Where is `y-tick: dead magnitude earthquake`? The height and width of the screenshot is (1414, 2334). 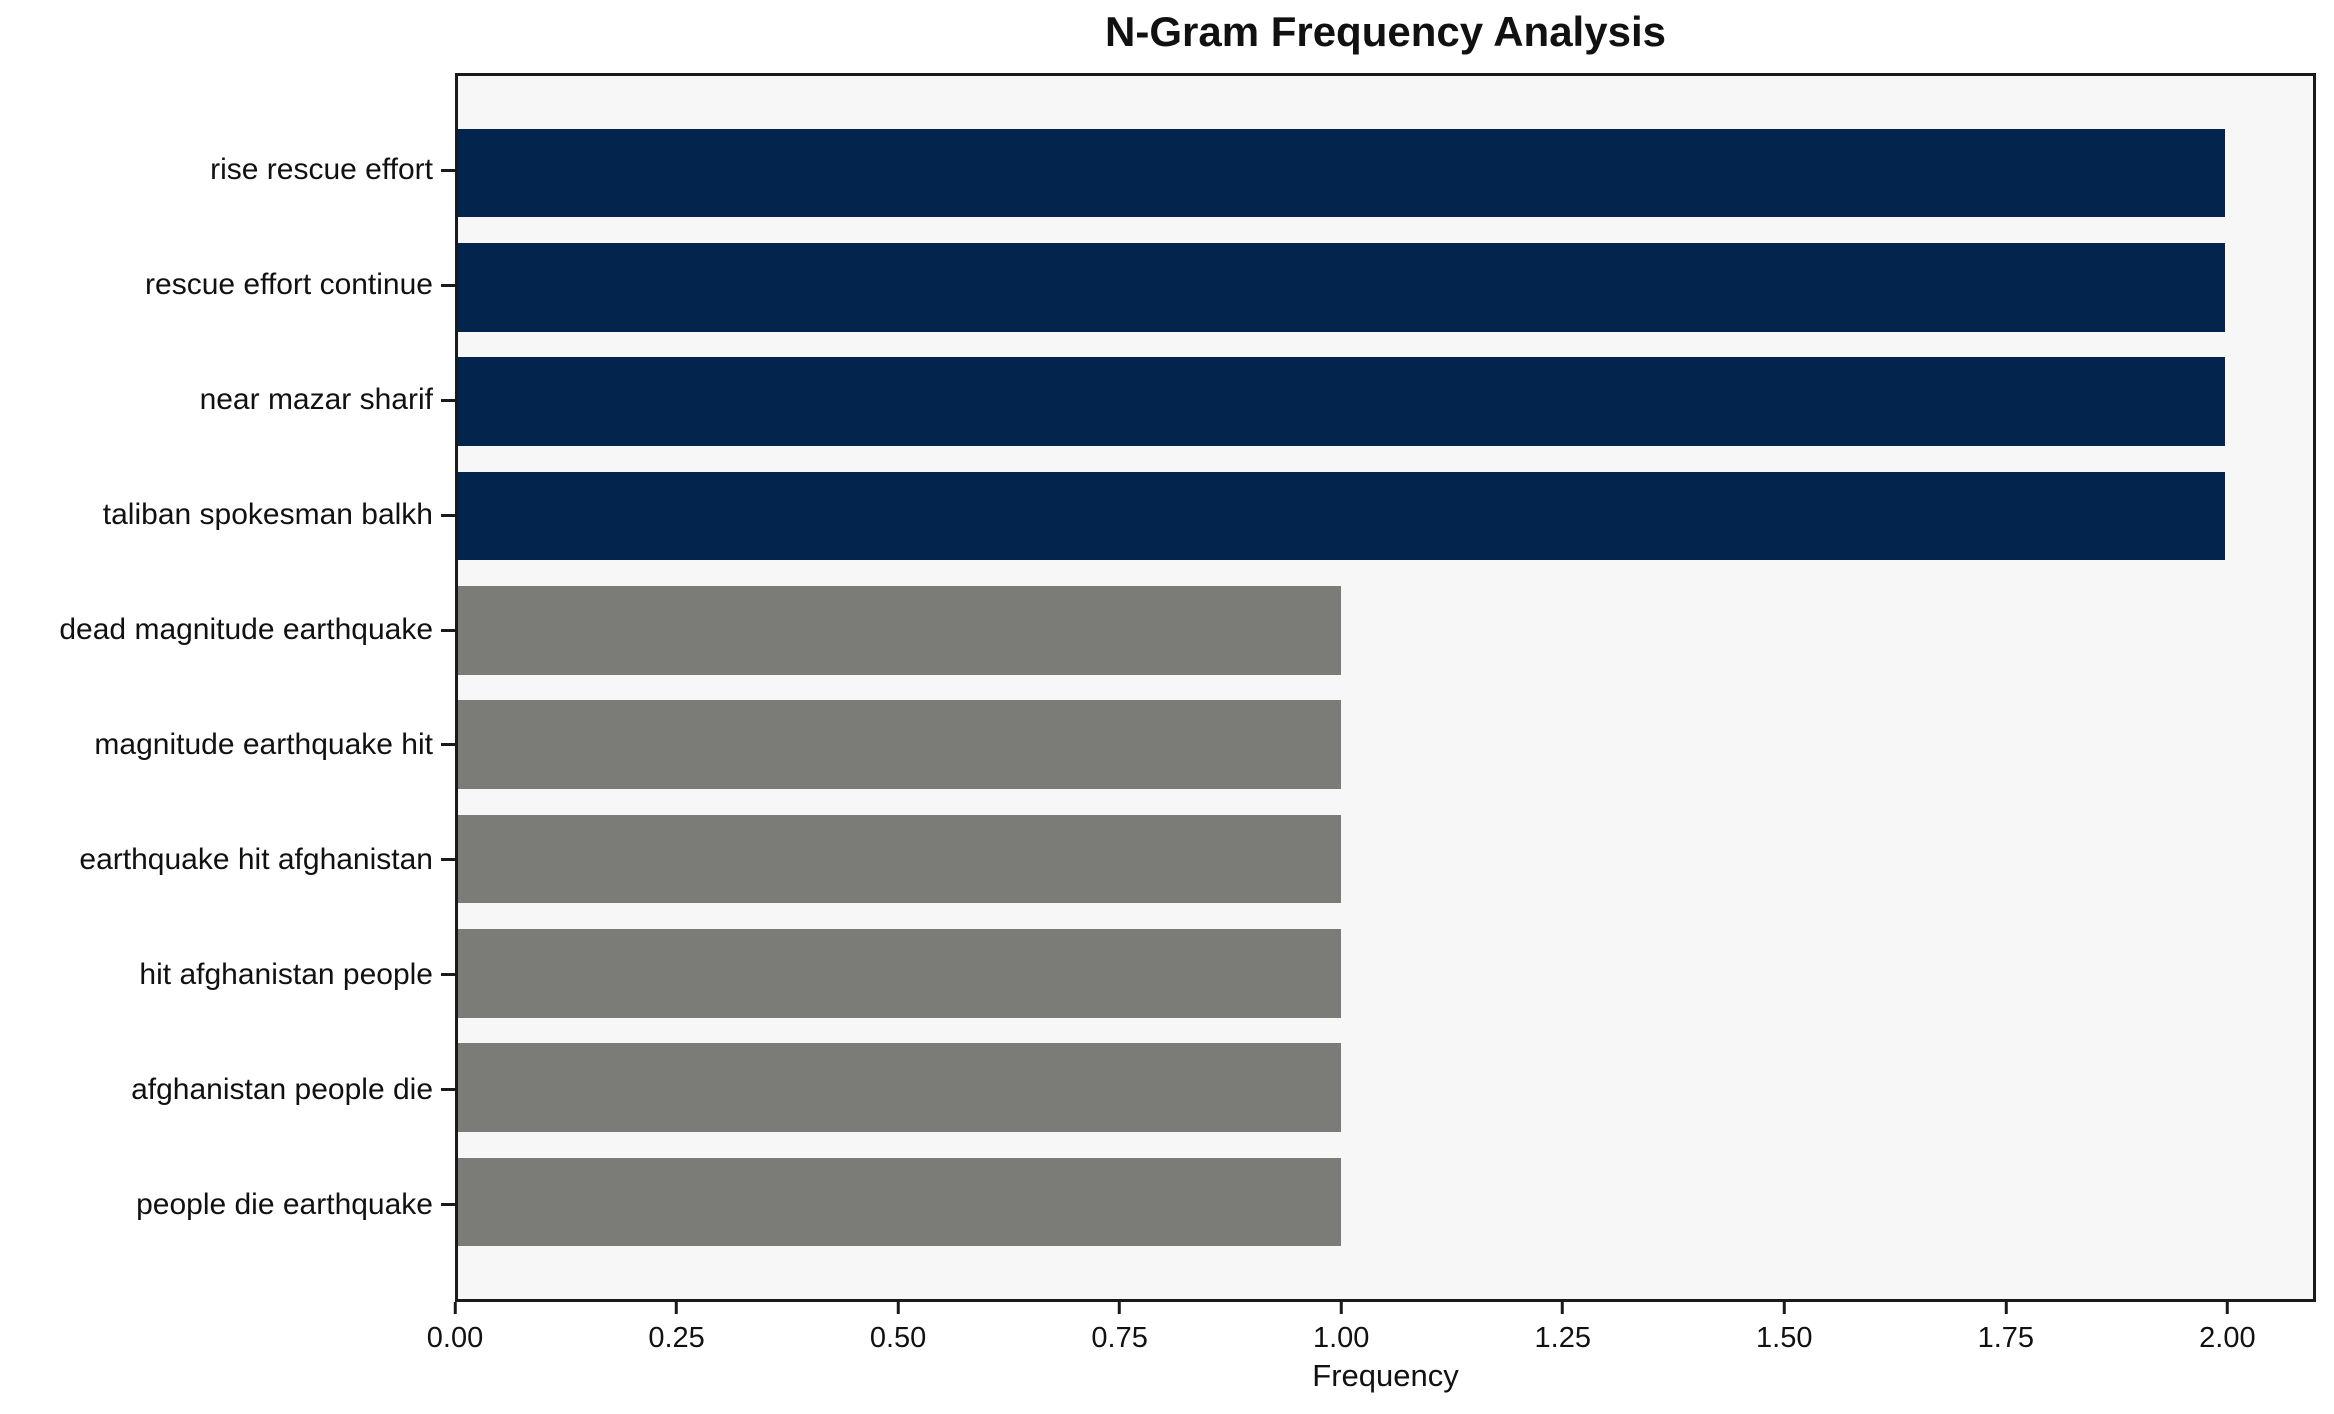 y-tick: dead magnitude earthquake is located at coordinates (227, 630).